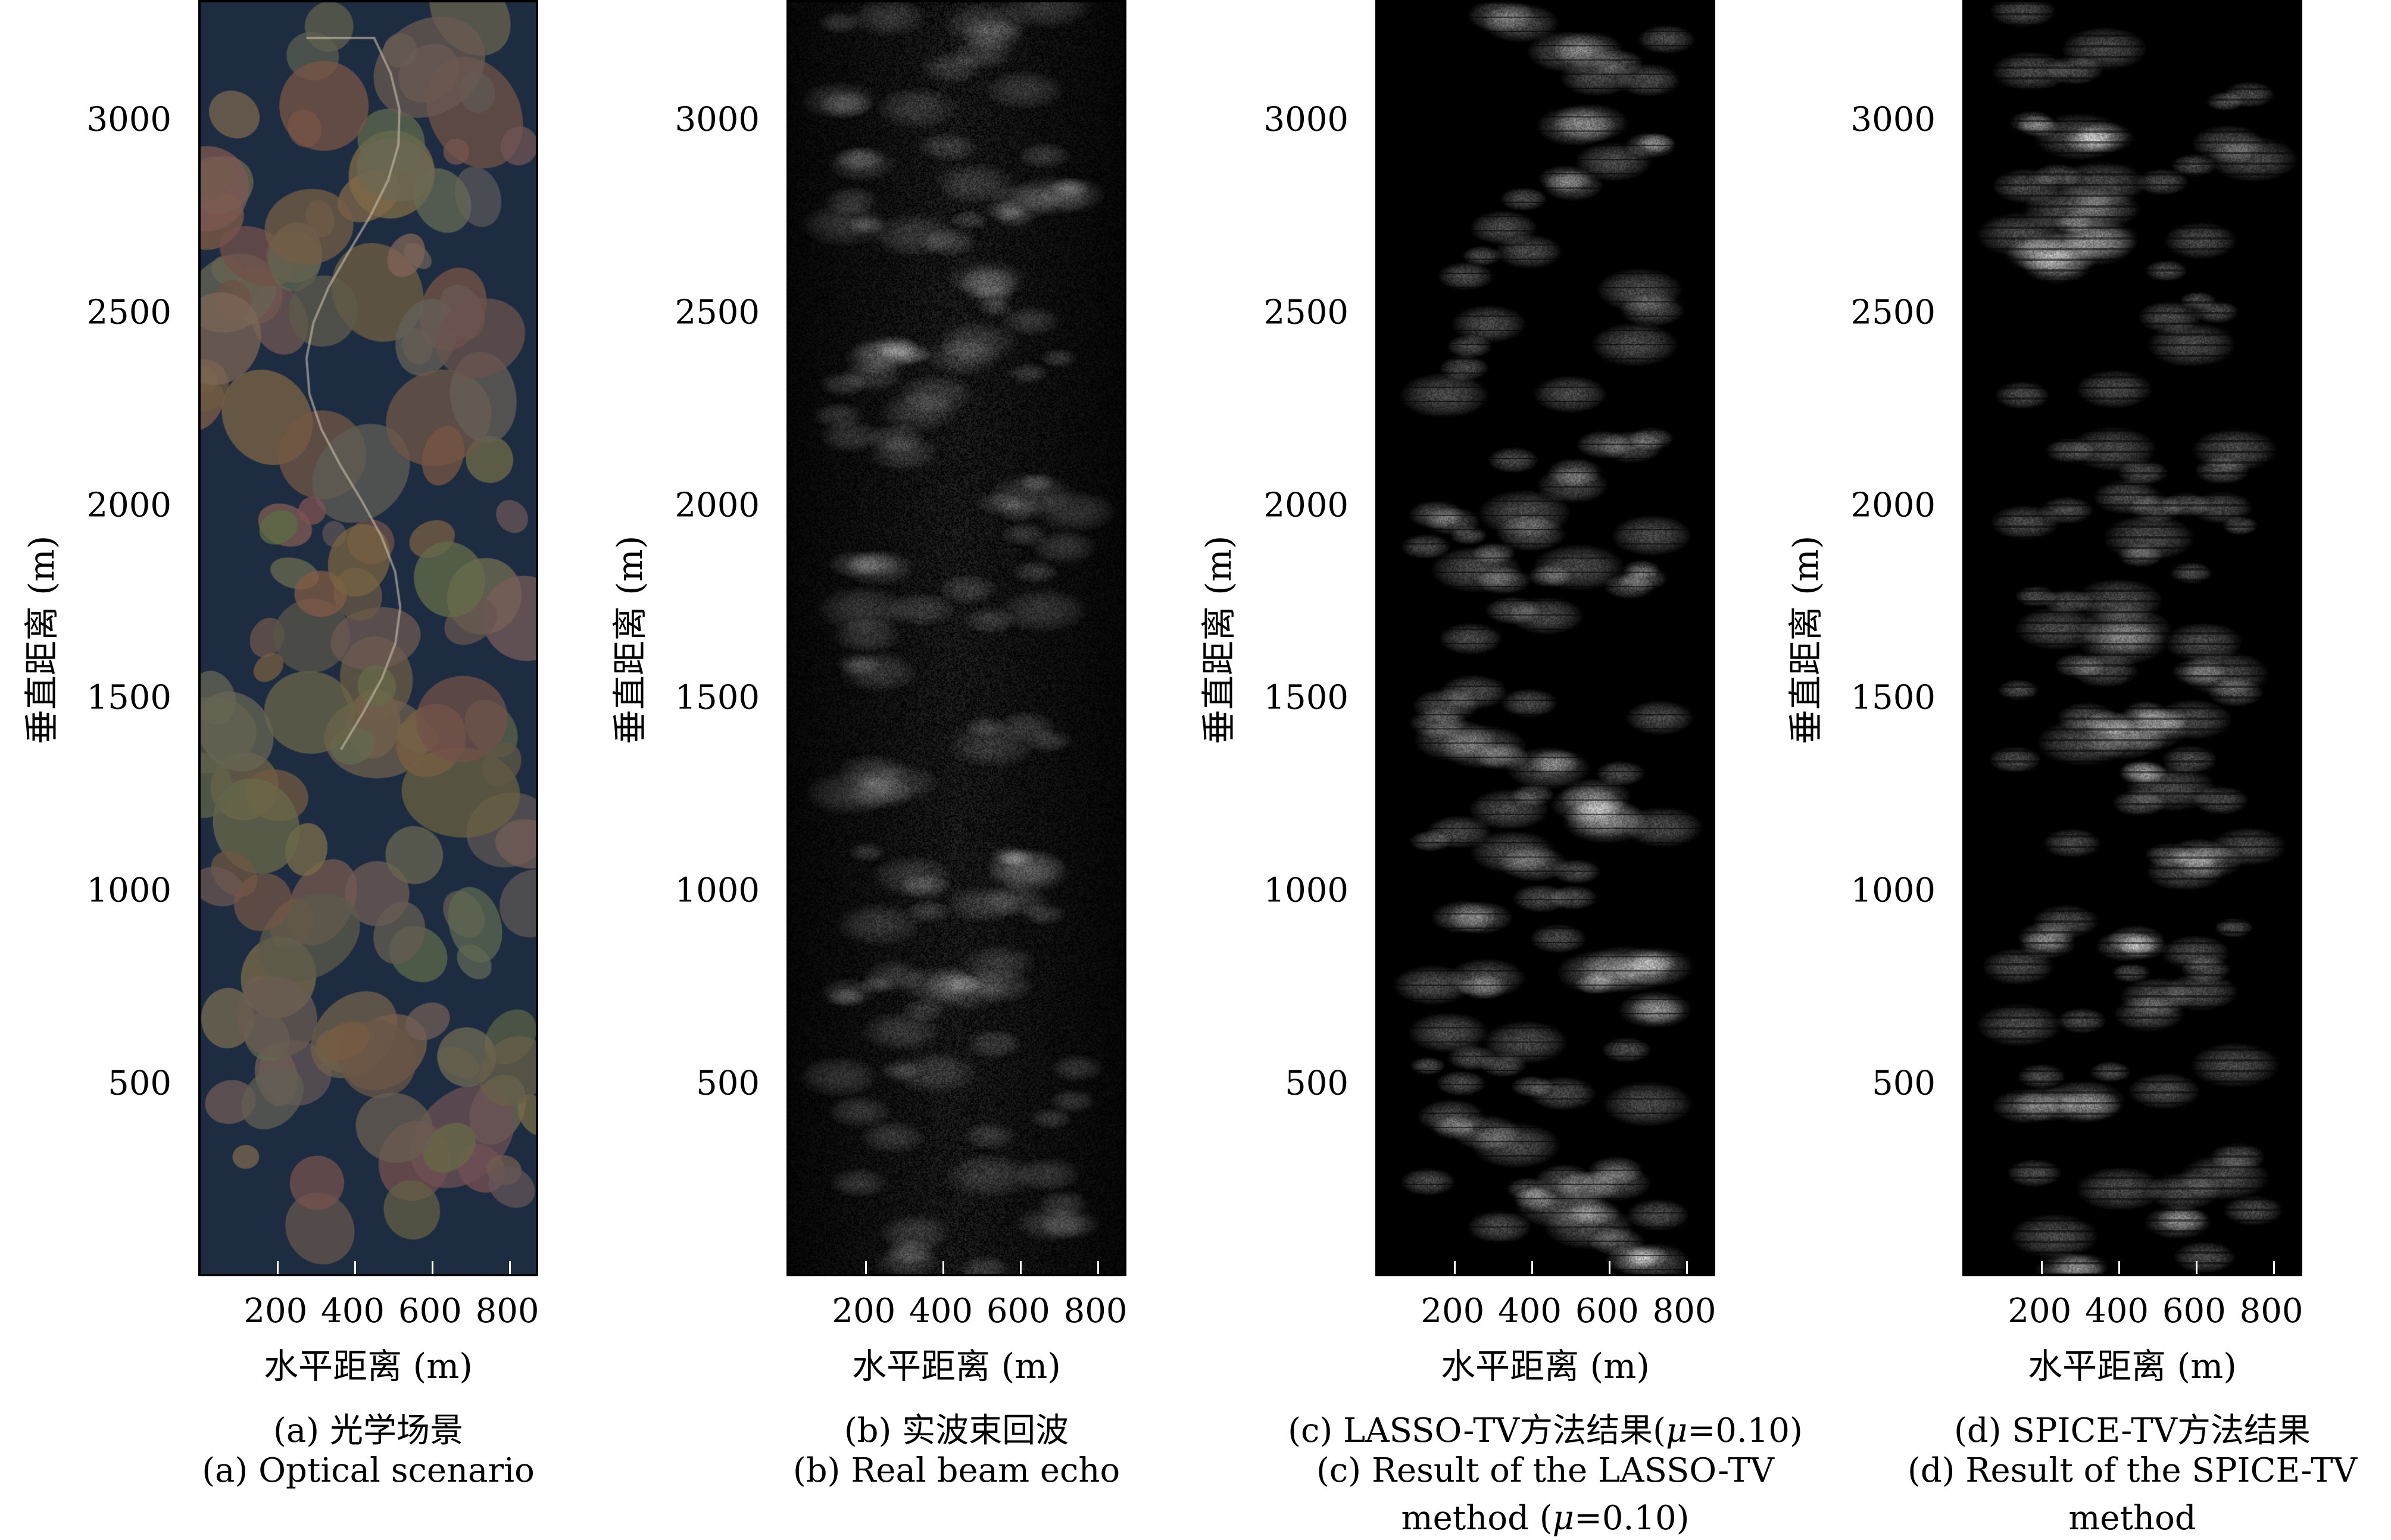  What do you see at coordinates (956, 1430) in the screenshot?
I see `caption-line: (b) 实波束回波` at bounding box center [956, 1430].